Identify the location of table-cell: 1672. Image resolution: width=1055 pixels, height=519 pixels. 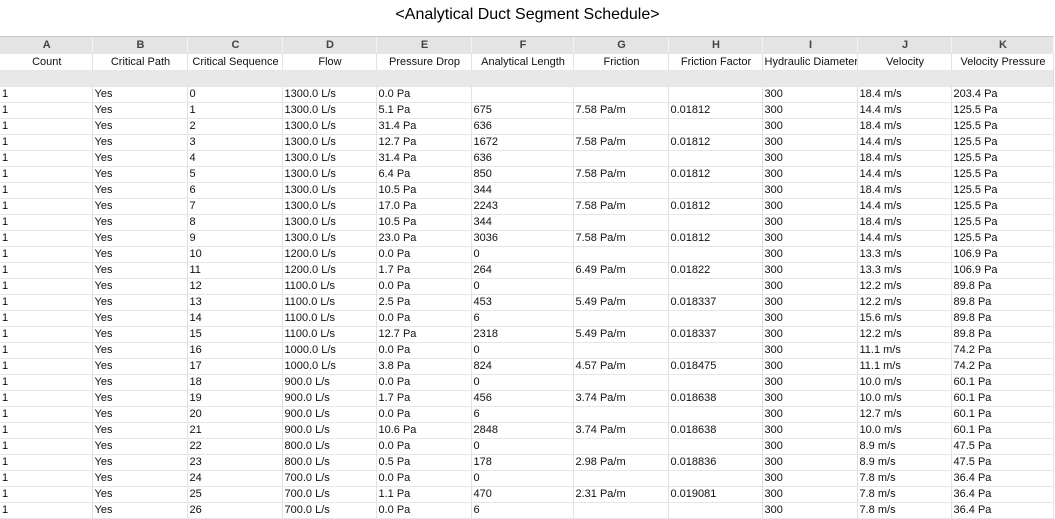
(522, 142).